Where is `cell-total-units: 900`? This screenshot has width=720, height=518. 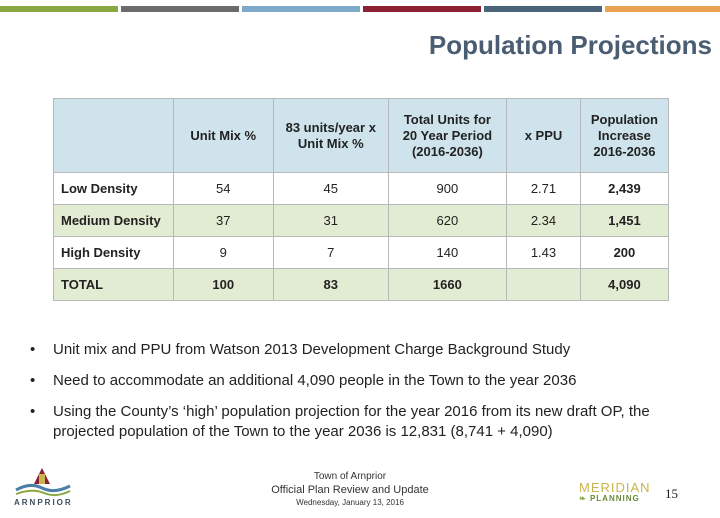
cell-total-units: 900 is located at coordinates (447, 188).